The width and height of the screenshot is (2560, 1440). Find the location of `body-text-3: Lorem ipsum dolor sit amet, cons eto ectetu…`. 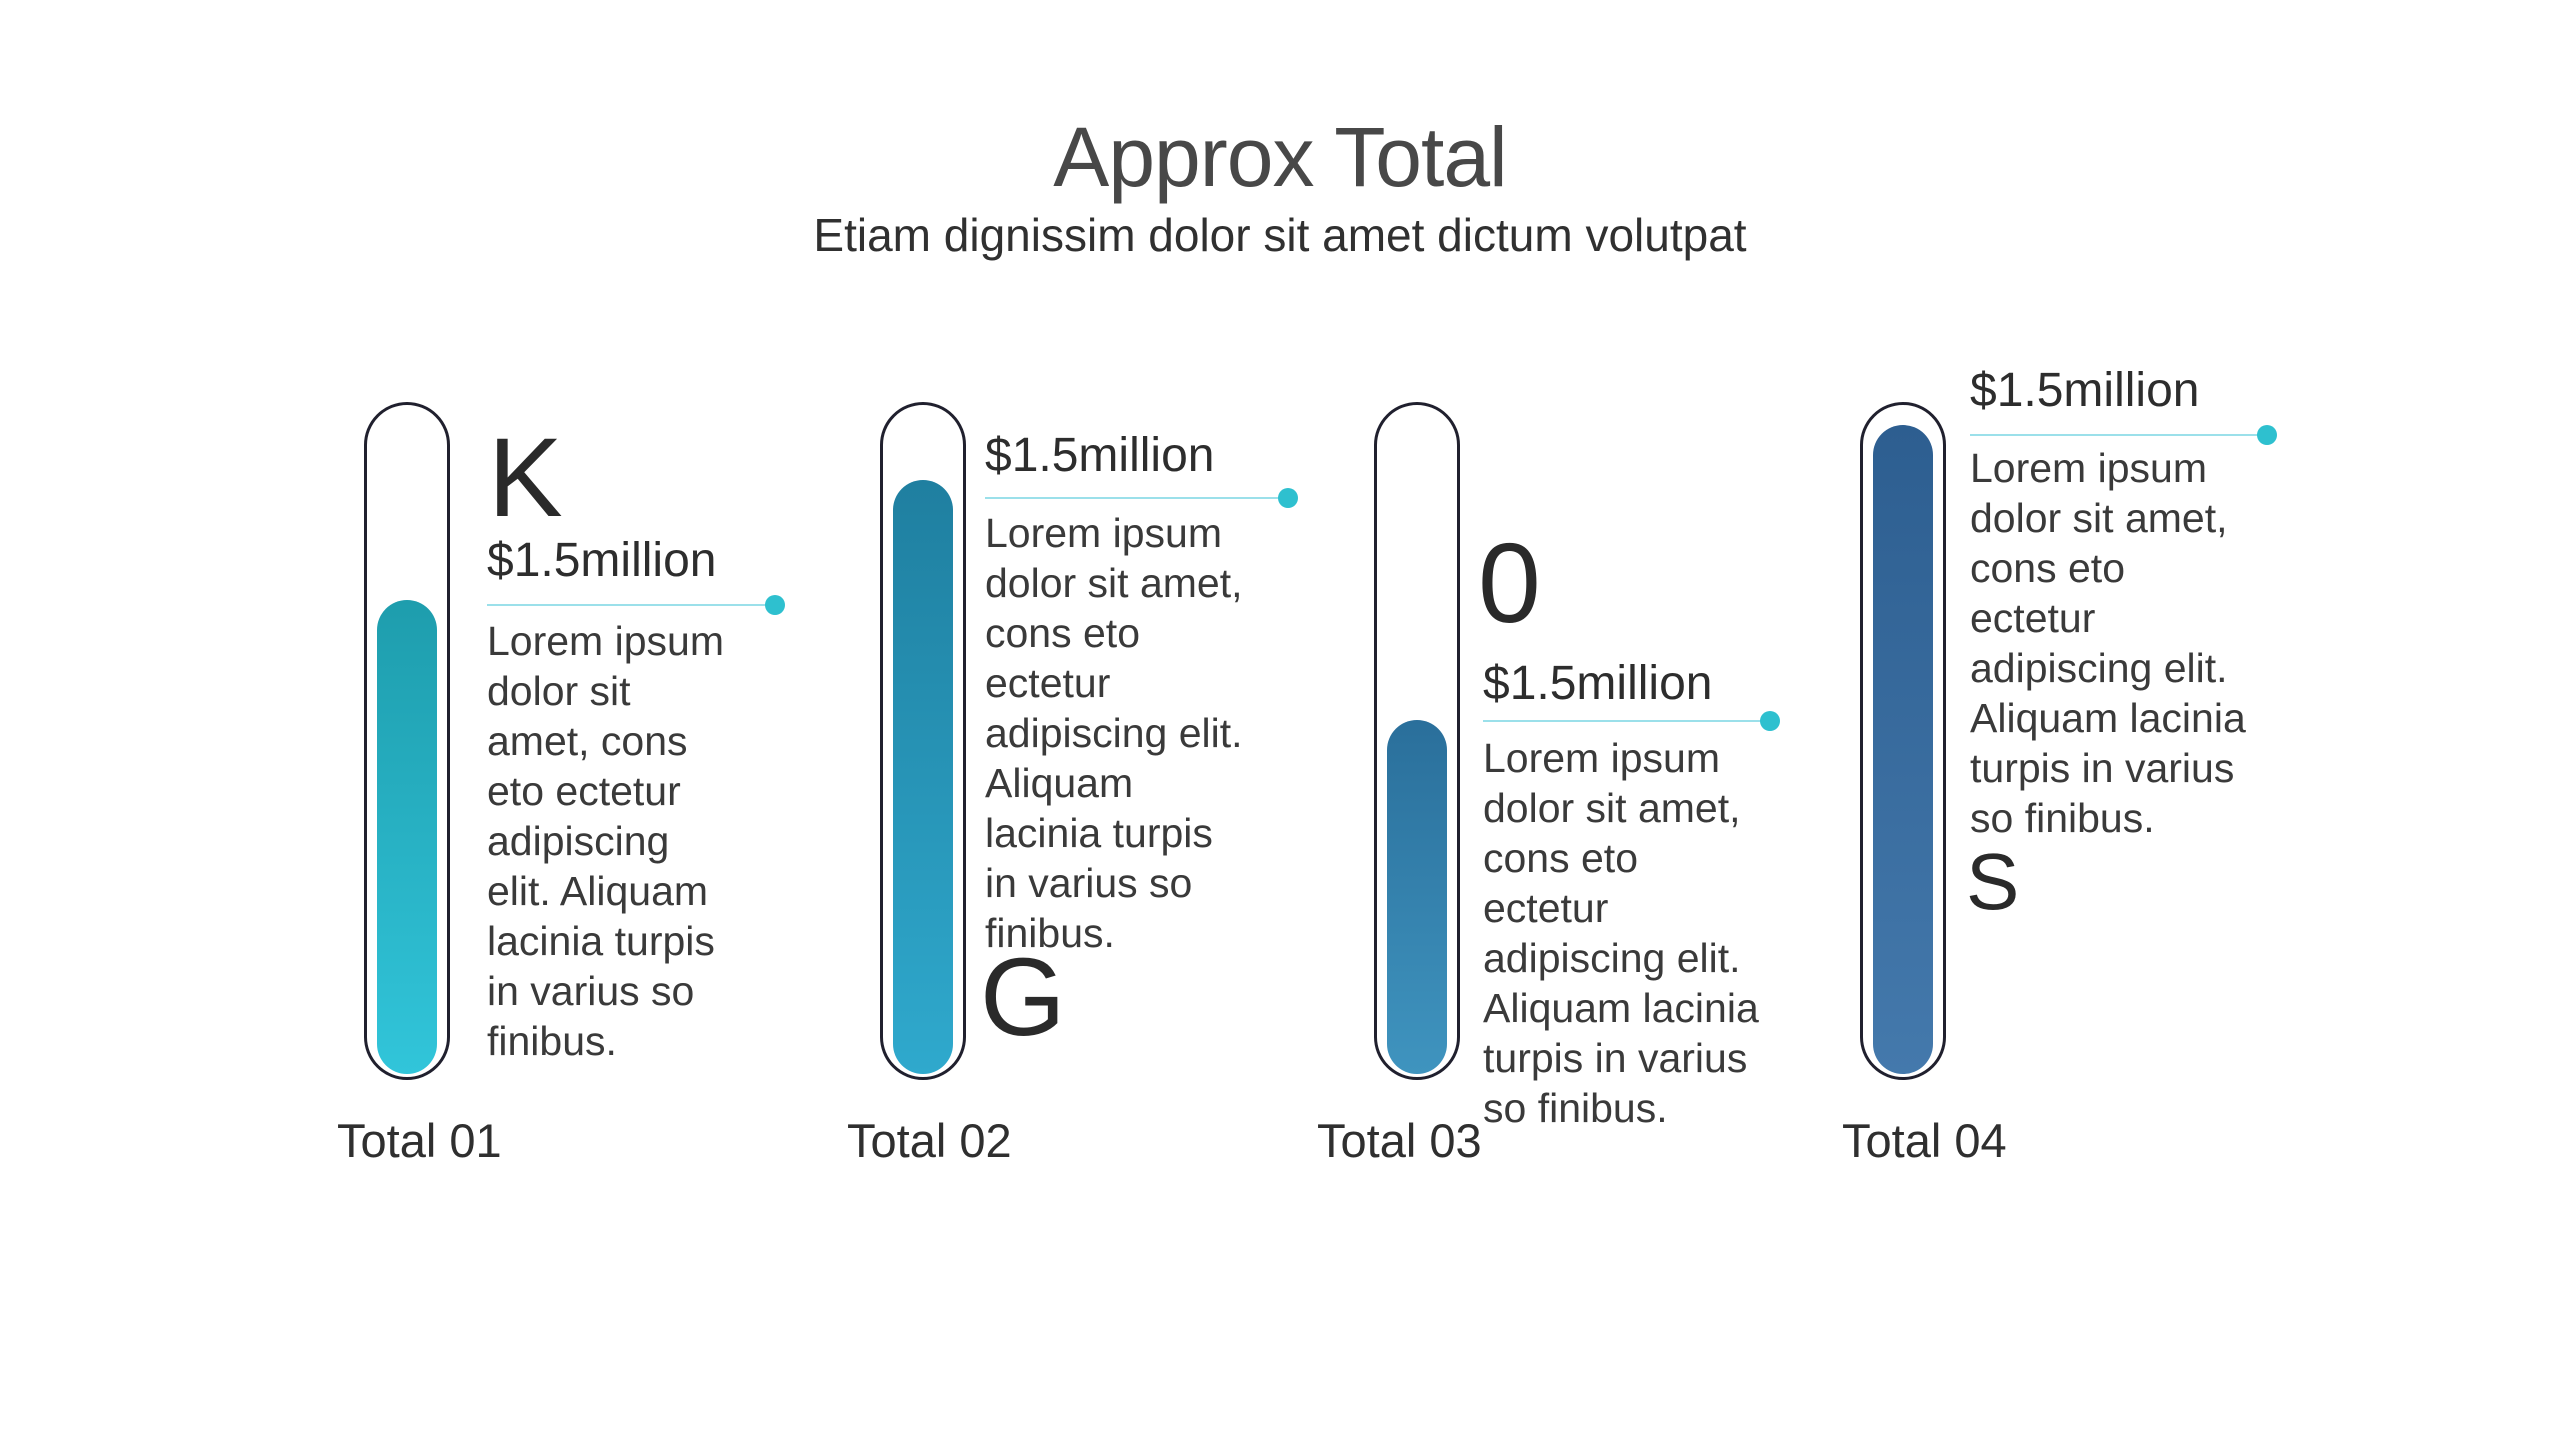

body-text-3: Lorem ipsum dolor sit amet, cons eto ectetu… is located at coordinates (1621, 933).